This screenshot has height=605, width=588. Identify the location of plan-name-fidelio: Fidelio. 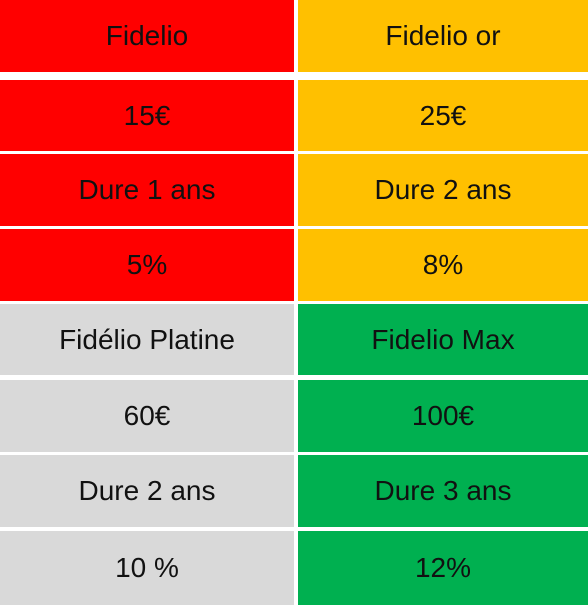
(147, 36).